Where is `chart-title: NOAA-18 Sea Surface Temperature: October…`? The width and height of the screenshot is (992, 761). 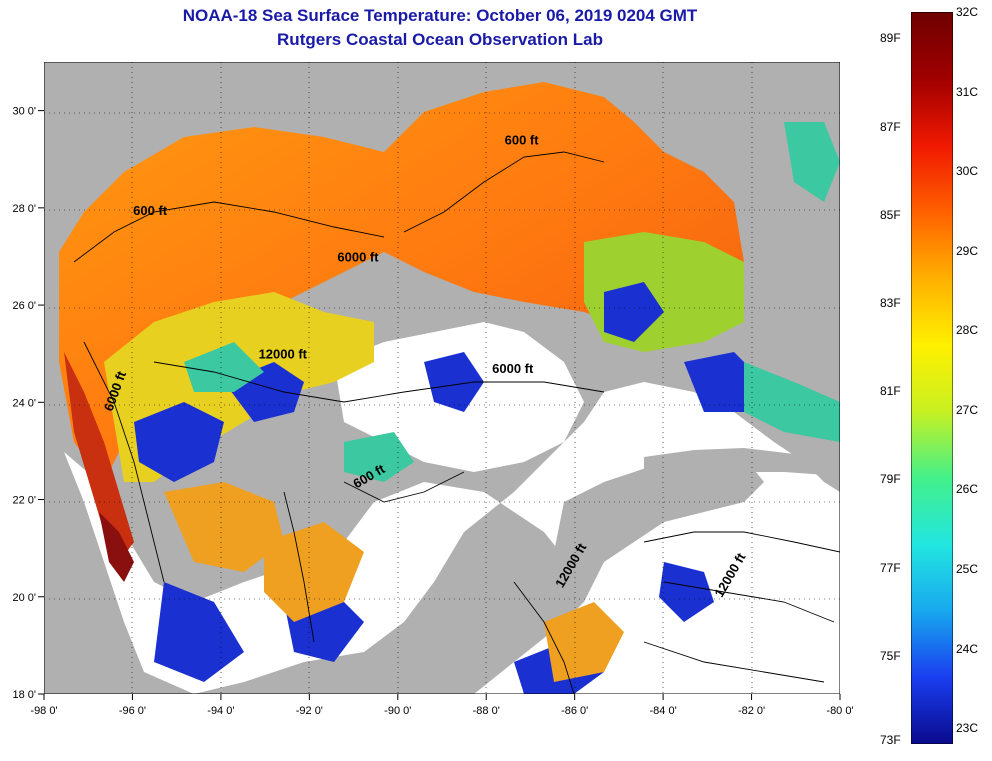
chart-title: NOAA-18 Sea Surface Temperature: October… is located at coordinates (440, 15).